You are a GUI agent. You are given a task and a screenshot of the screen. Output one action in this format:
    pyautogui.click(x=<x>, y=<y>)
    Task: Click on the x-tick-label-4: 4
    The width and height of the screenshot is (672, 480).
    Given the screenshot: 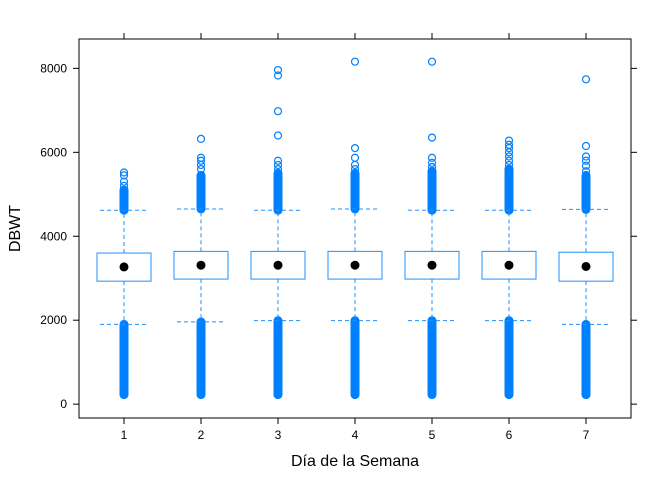 What is the action you would take?
    pyautogui.click(x=355, y=435)
    